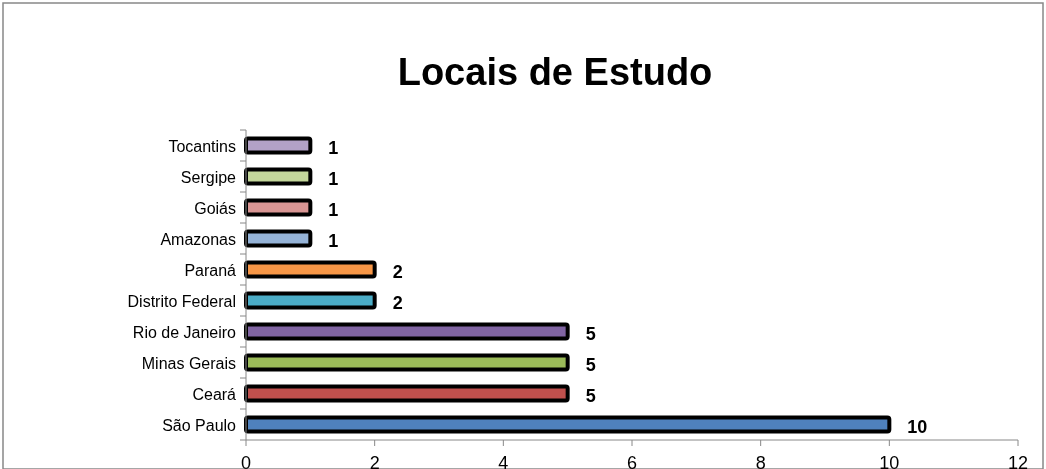 The image size is (1046, 469). I want to click on x-tick-label: 0, so click(246, 461).